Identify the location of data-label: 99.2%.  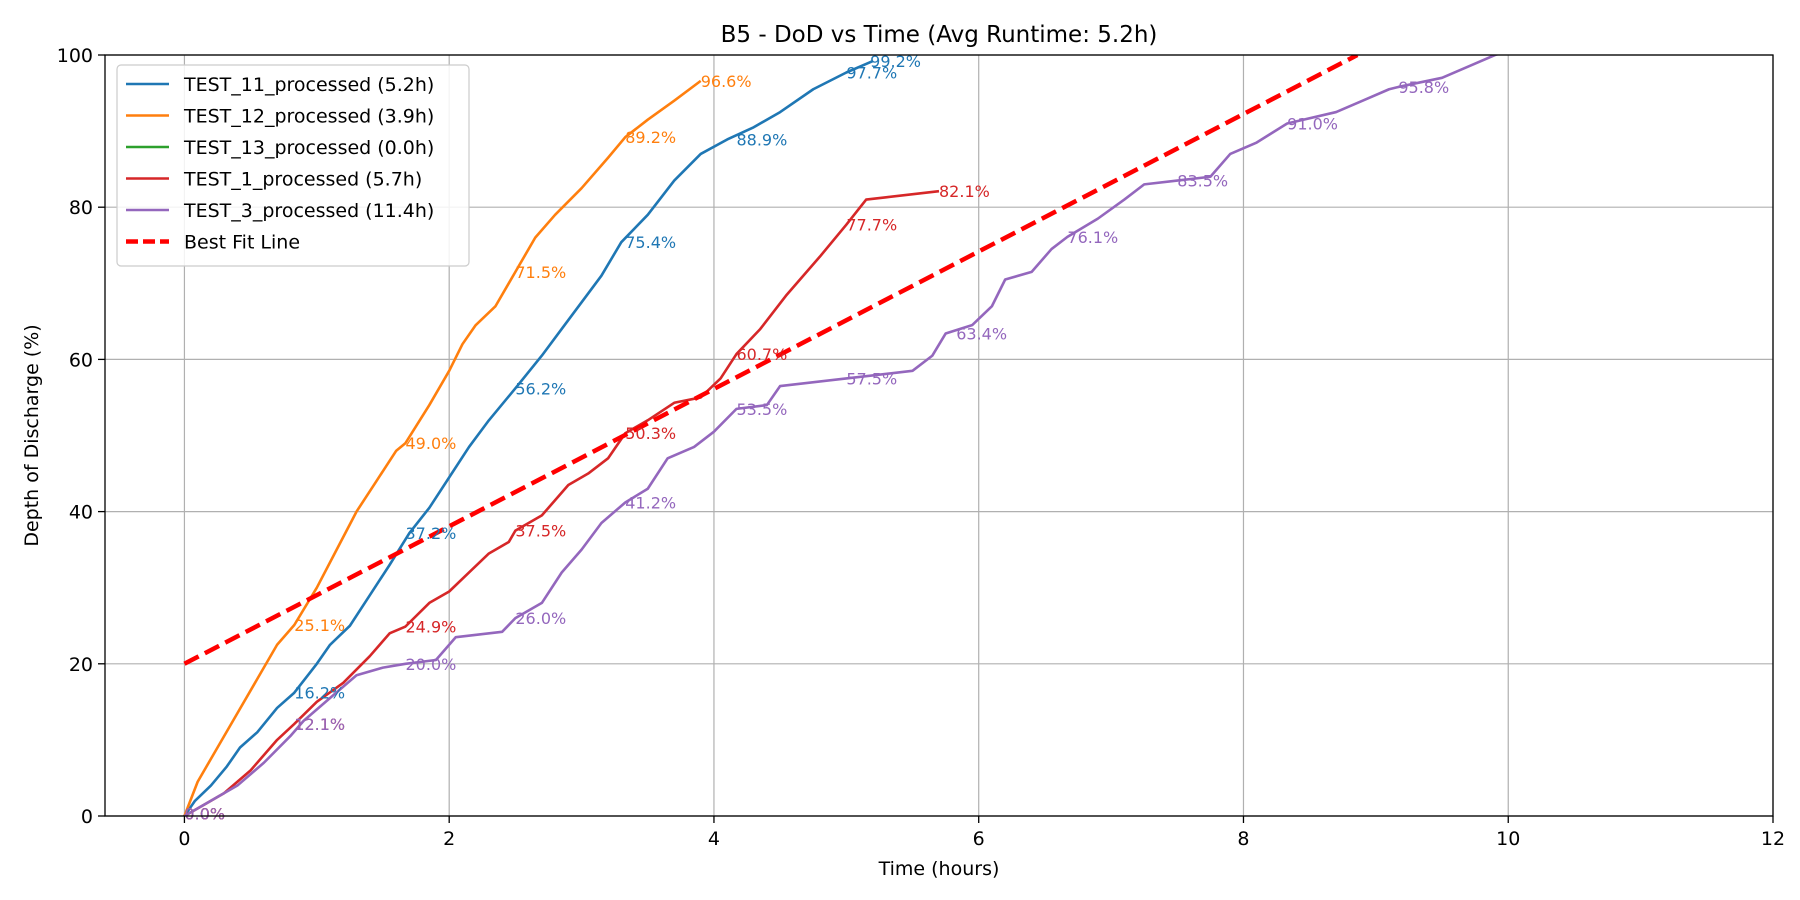
(895, 61).